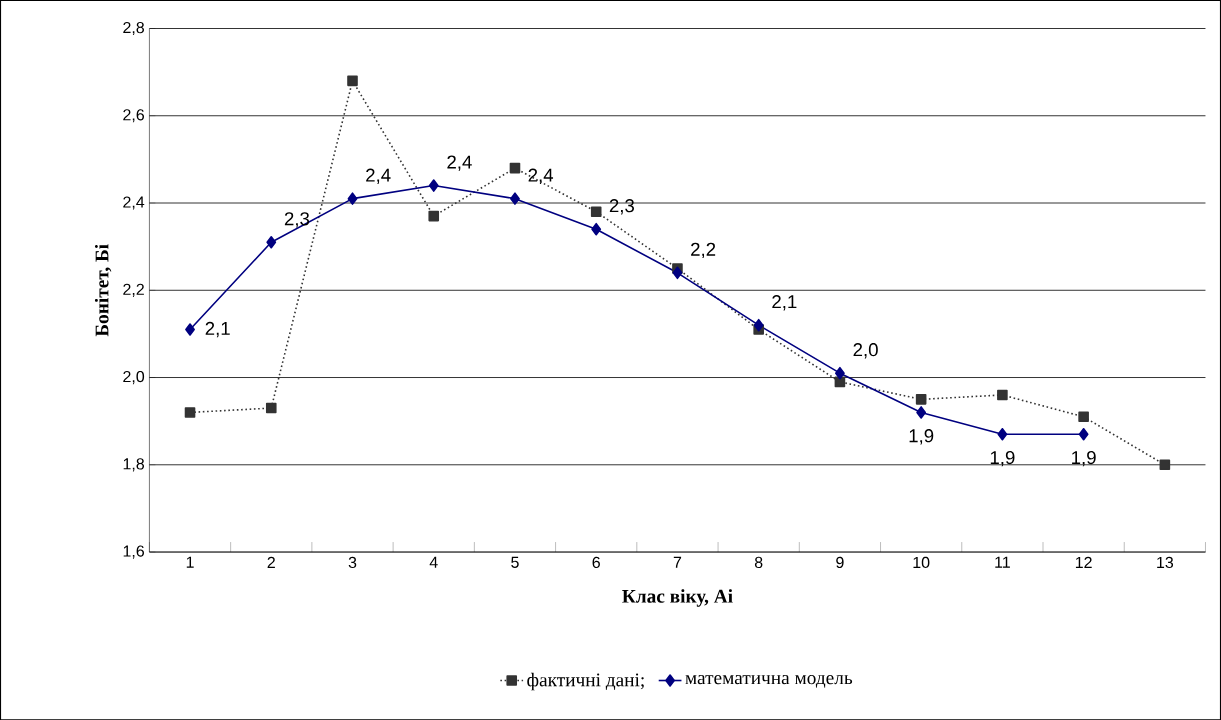  I want to click on y-tick-label: 1,6, so click(134, 552).